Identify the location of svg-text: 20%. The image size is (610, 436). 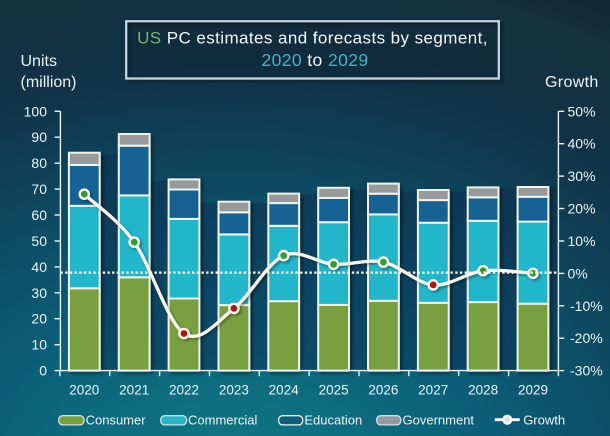
(582, 209).